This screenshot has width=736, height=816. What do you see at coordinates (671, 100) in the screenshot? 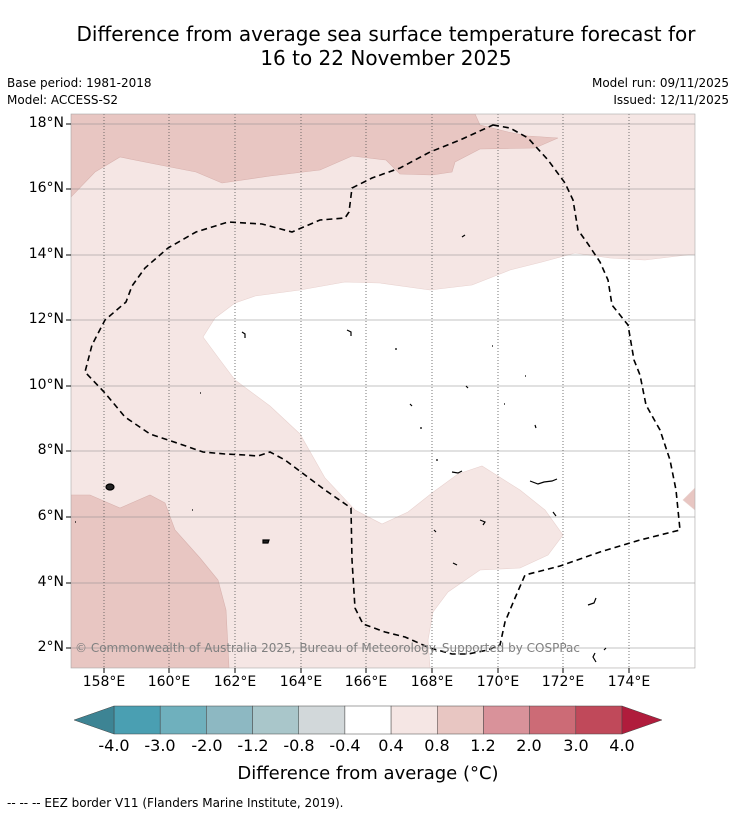
I see `issued-date: Issued: 12/11/2025` at bounding box center [671, 100].